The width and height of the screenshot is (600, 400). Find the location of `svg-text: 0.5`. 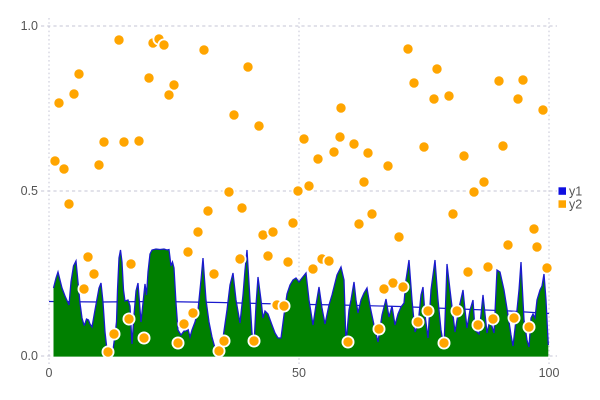

svg-text: 0.5 is located at coordinates (29, 191).